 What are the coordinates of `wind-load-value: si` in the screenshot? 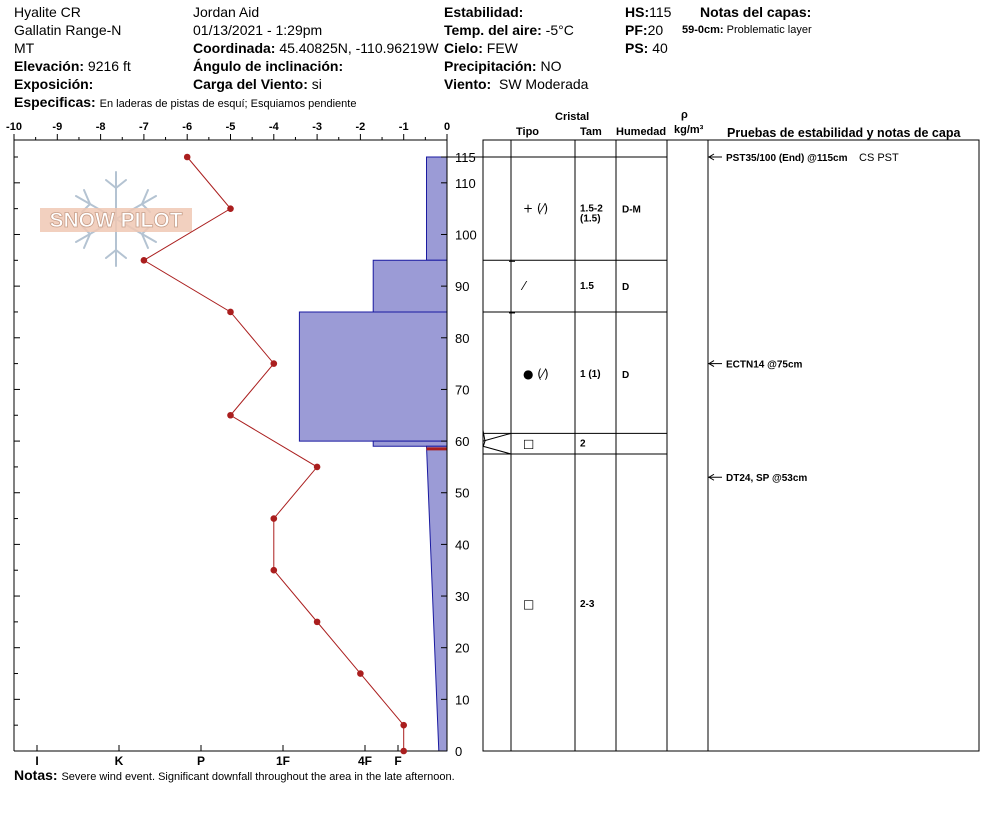 It's located at (316, 84).